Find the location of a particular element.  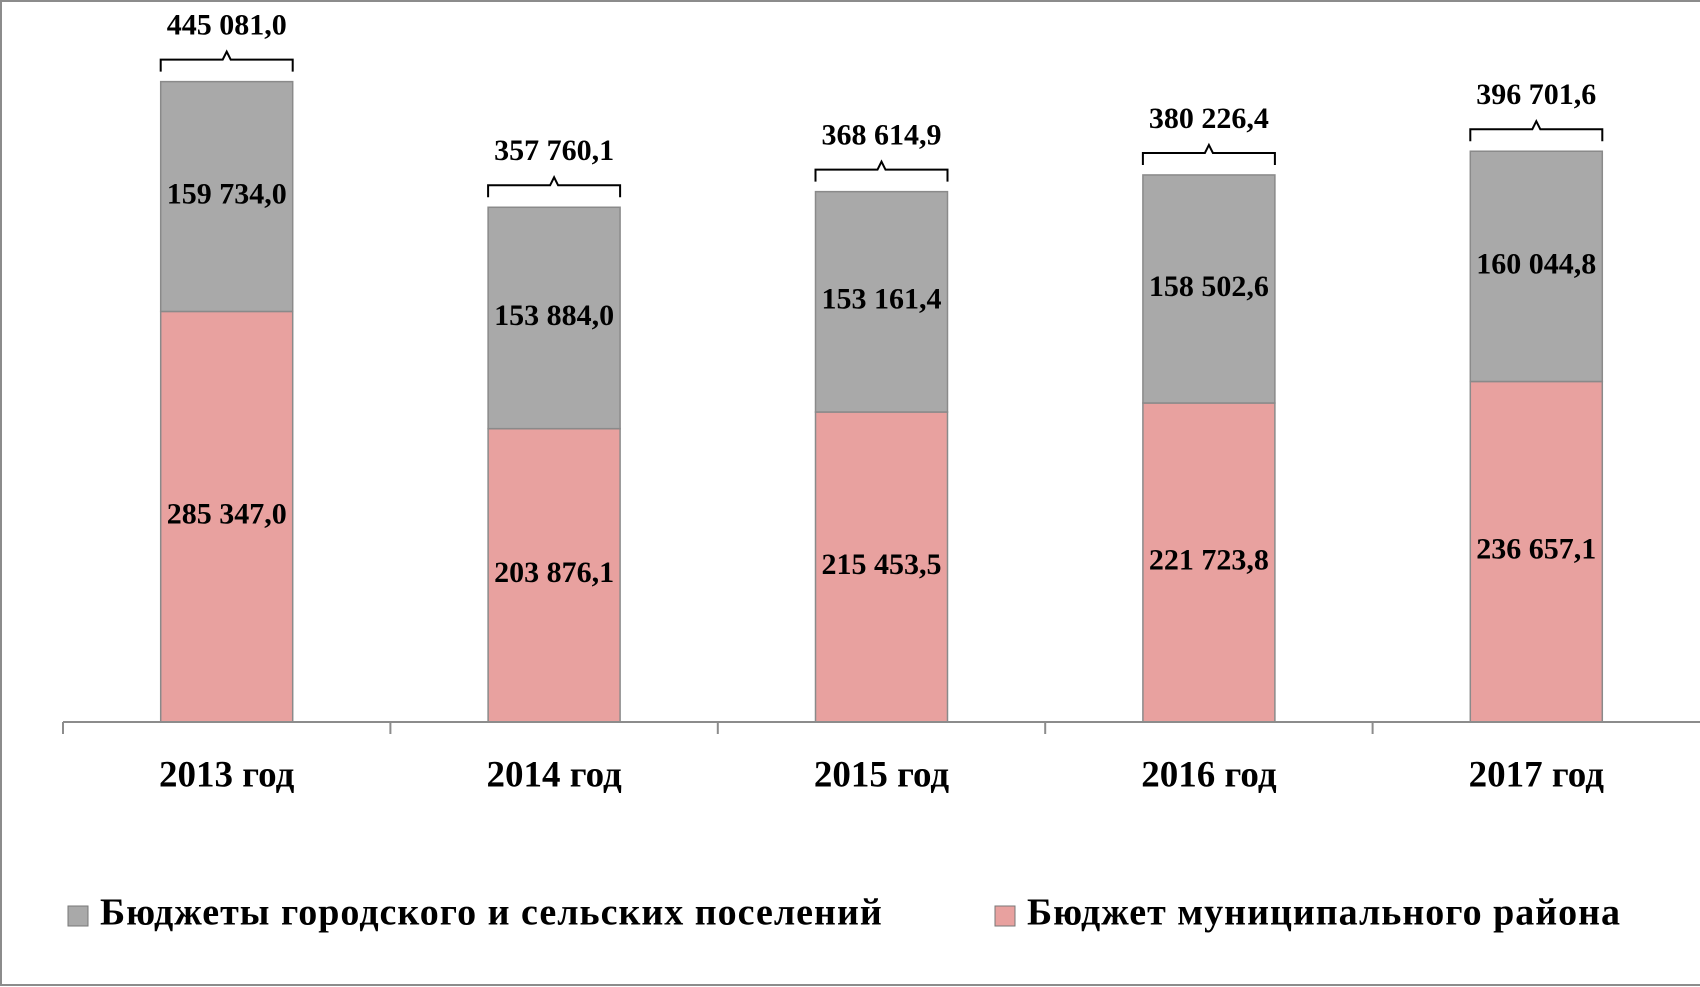

data-label: 153 161,4 is located at coordinates (882, 299).